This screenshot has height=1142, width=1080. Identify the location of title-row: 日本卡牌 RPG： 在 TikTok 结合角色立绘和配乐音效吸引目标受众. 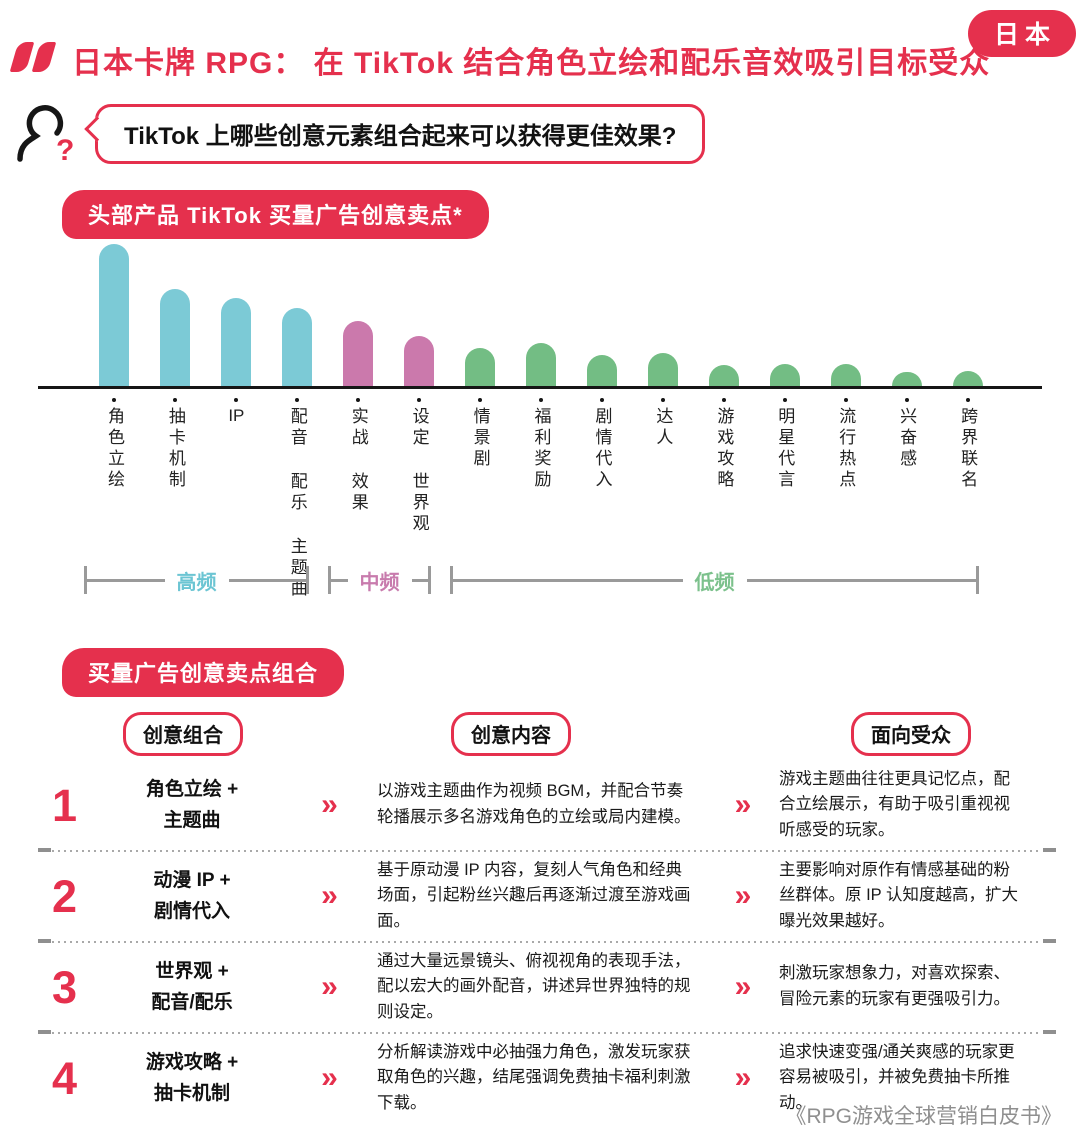
(500, 60).